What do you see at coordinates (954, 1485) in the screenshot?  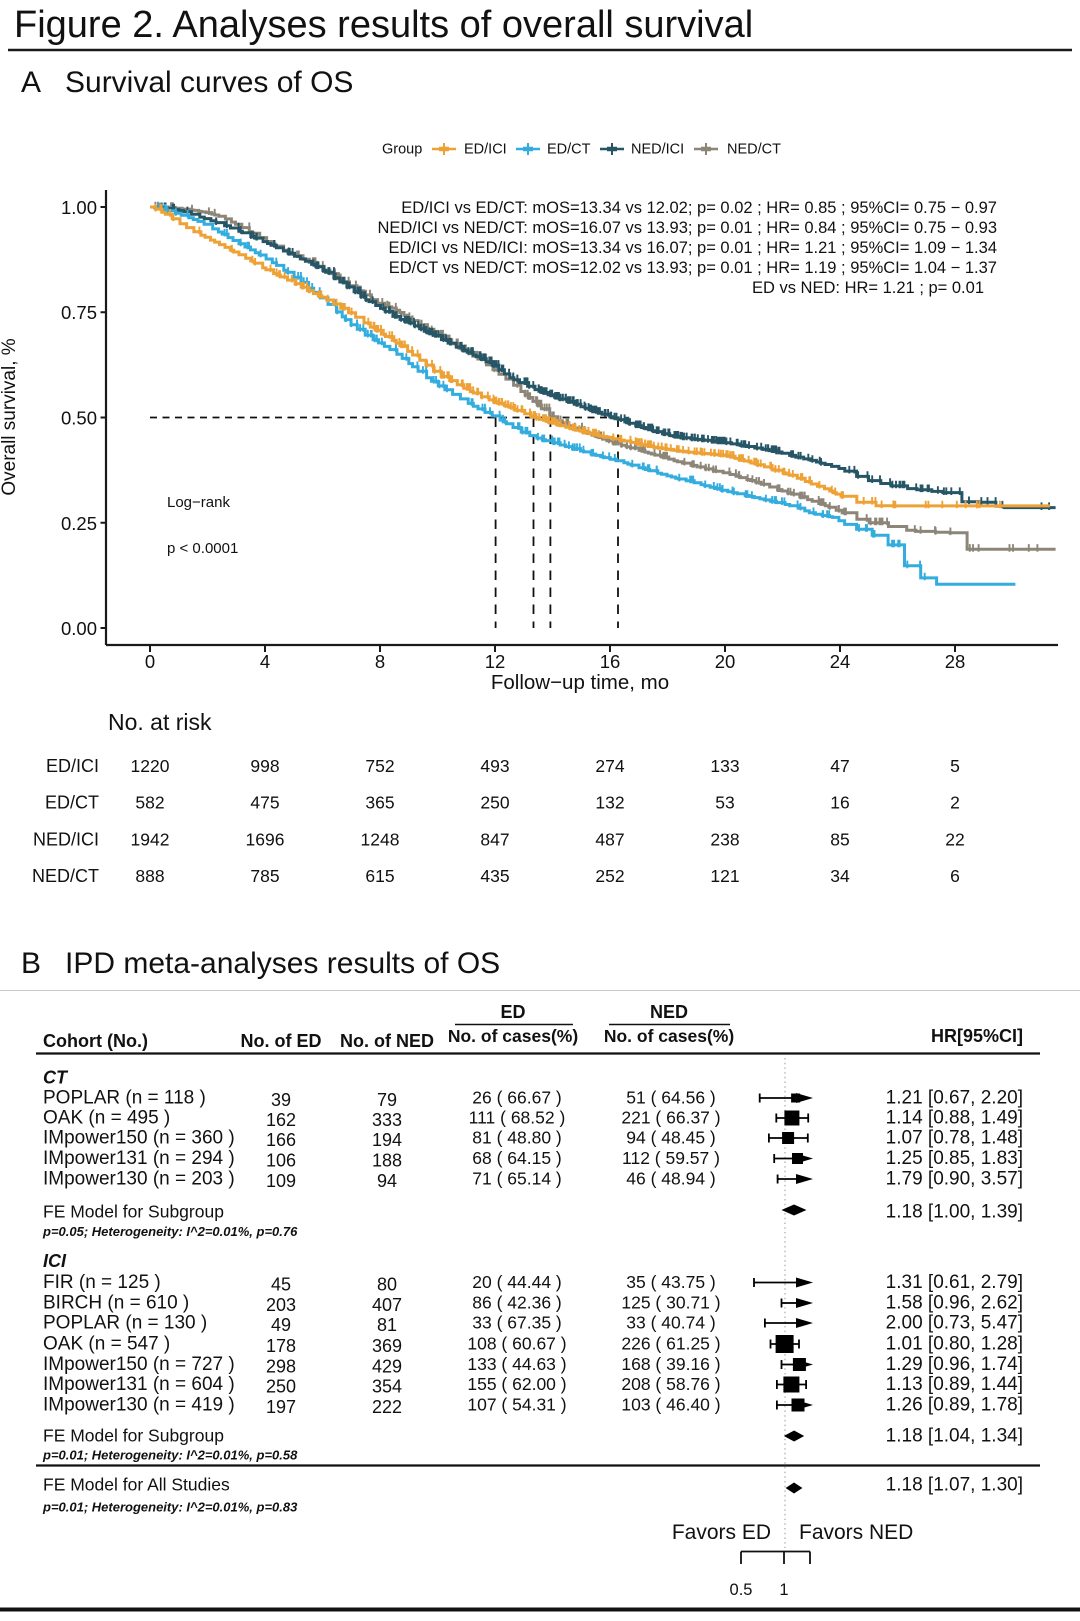 I see `svg-text: 1.18 [1.07, 1.30]` at bounding box center [954, 1485].